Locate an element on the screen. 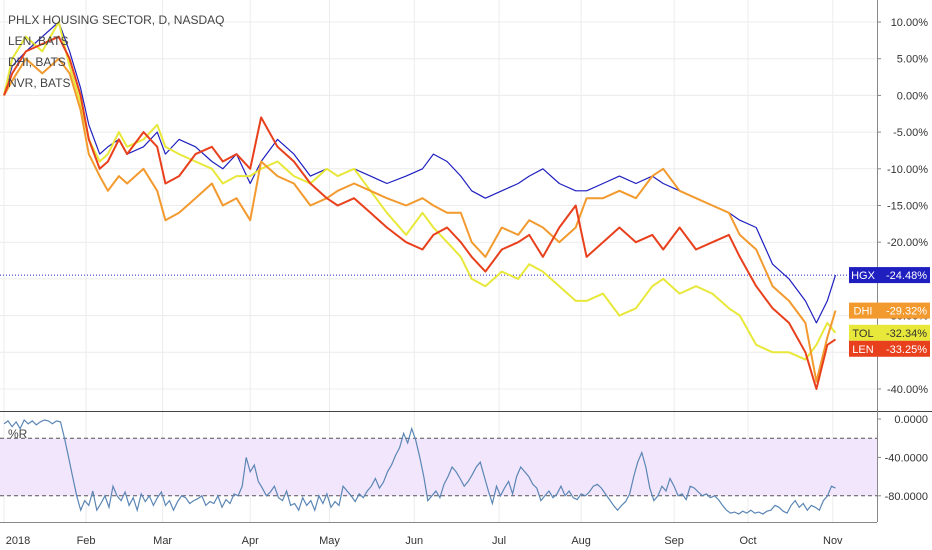 The image size is (932, 550). y-tick-label: 5.00% is located at coordinates (912, 60).